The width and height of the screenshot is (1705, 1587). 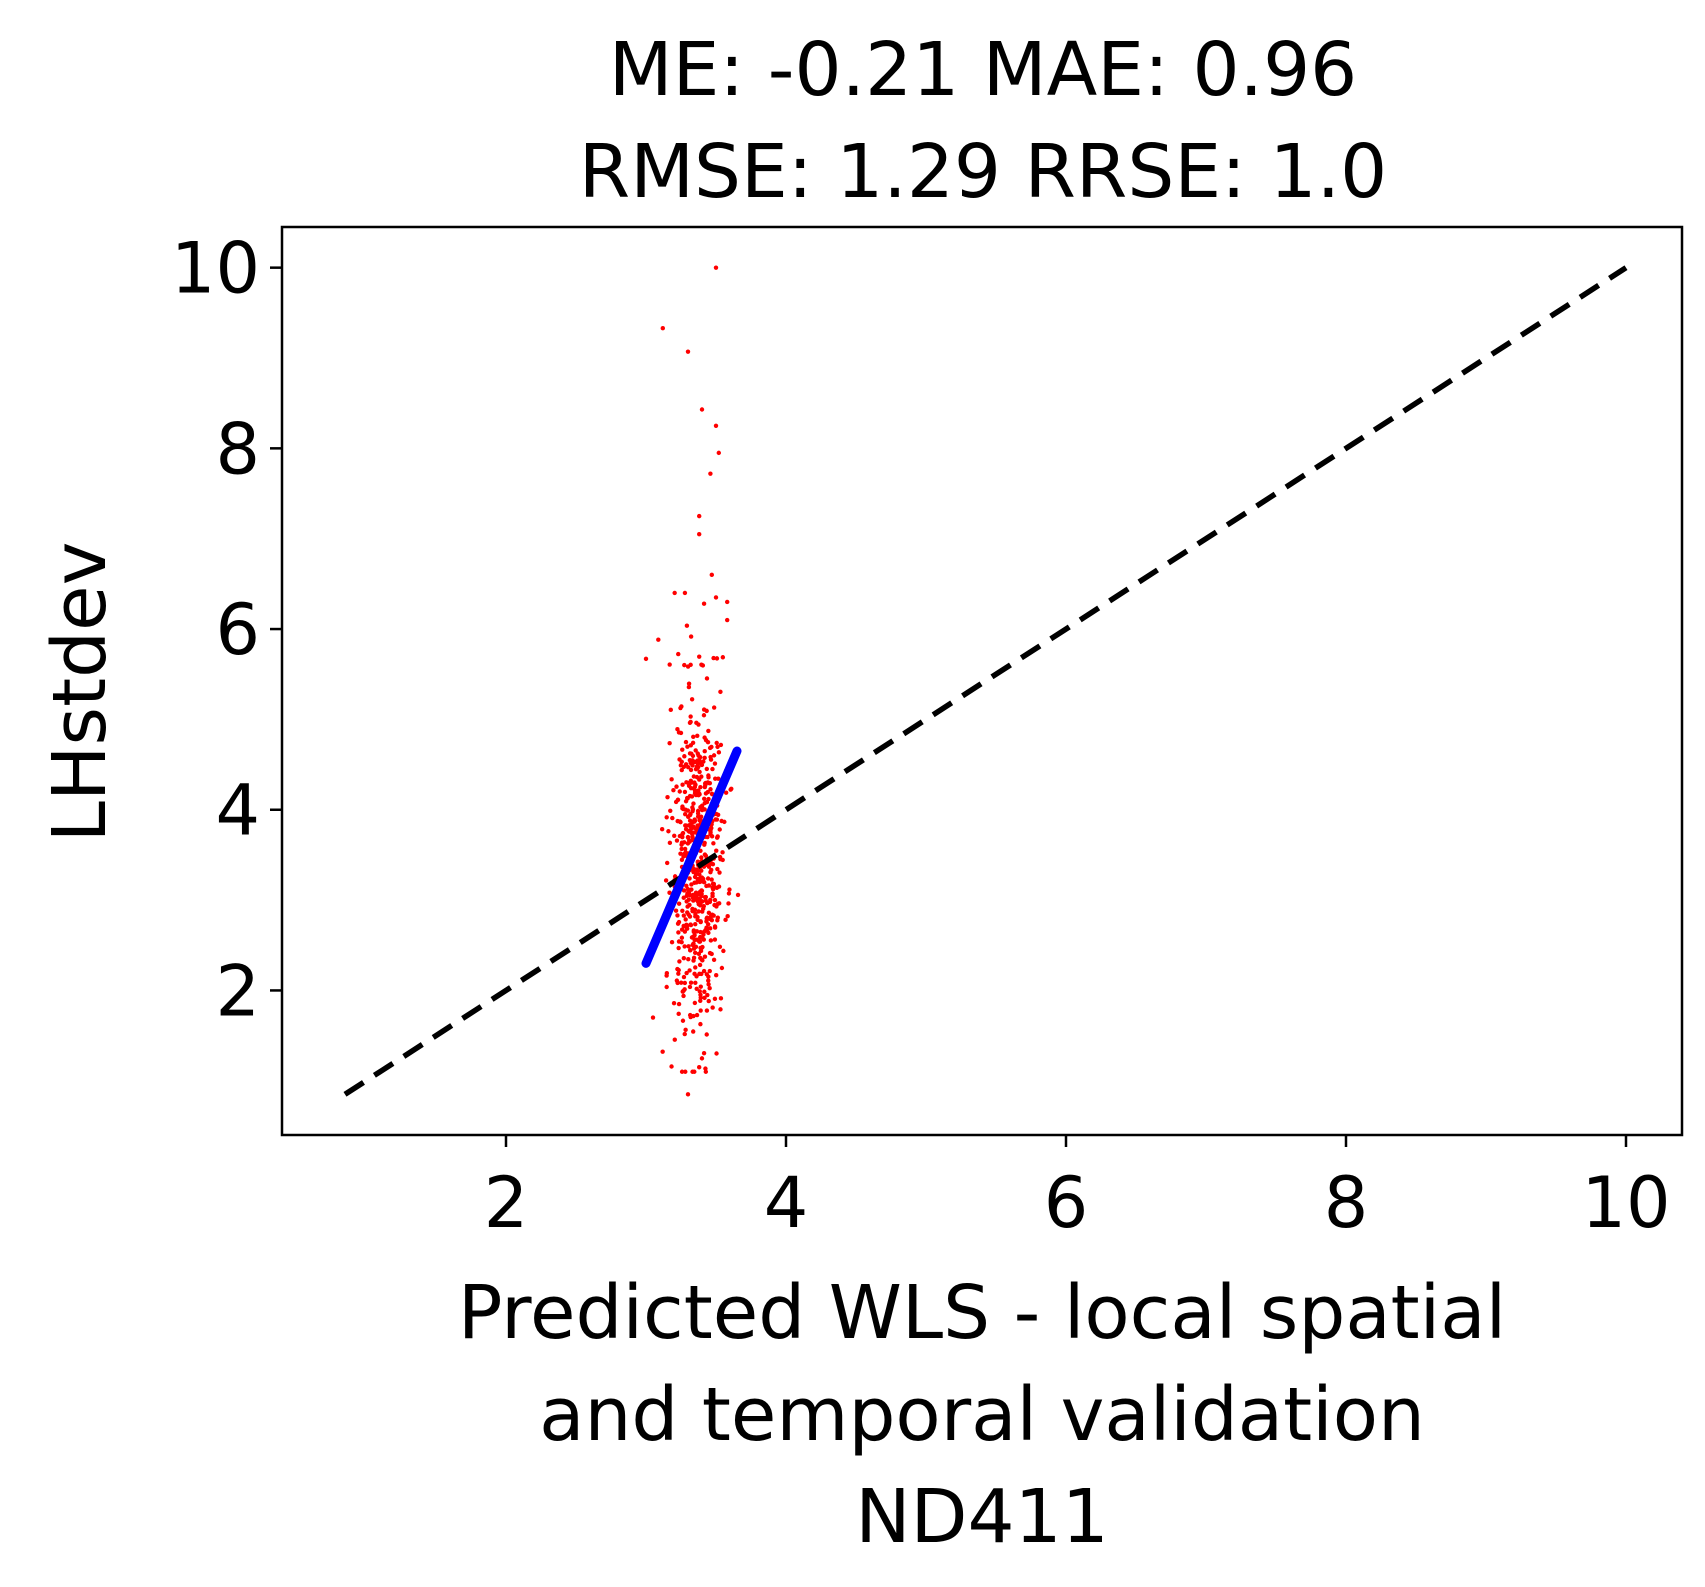 What do you see at coordinates (691, 857) in the screenshot?
I see `regression-fit-line` at bounding box center [691, 857].